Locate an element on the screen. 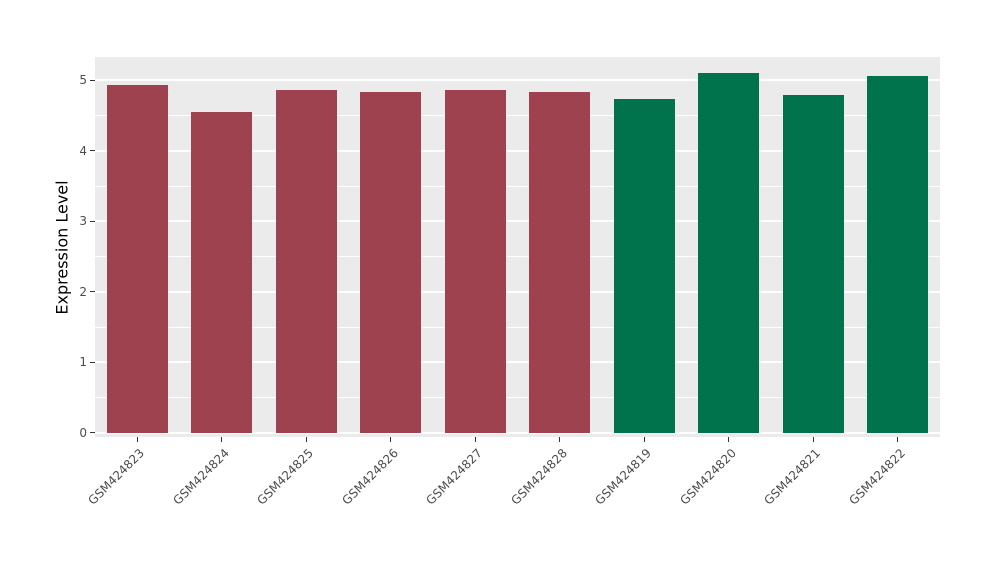 The width and height of the screenshot is (1000, 580). y-axis-tick-label: 5 is located at coordinates (83, 80).